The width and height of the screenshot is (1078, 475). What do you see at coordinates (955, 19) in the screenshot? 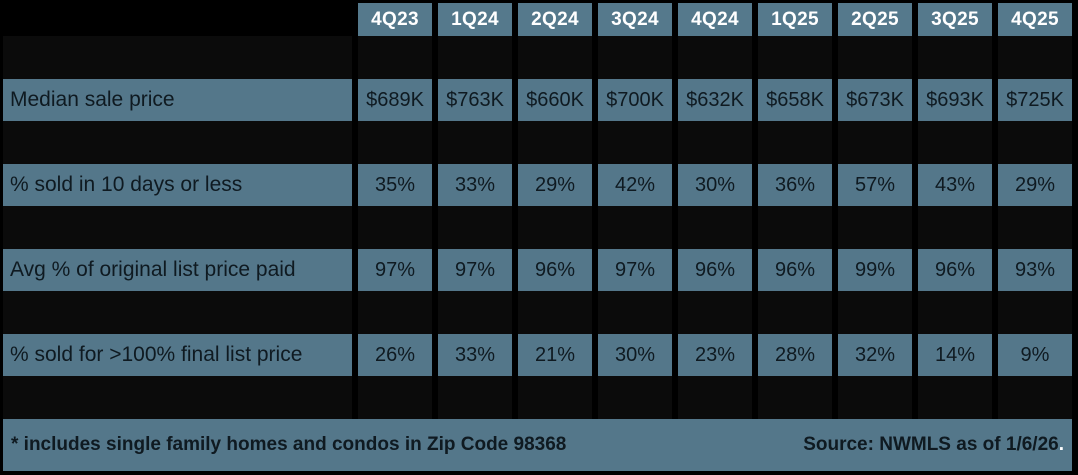
I see `column-header-3q25: 3Q25` at bounding box center [955, 19].